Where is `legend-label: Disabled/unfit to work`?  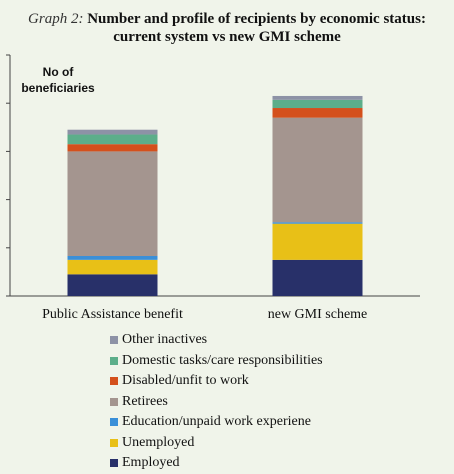 legend-label: Disabled/unfit to work is located at coordinates (185, 381).